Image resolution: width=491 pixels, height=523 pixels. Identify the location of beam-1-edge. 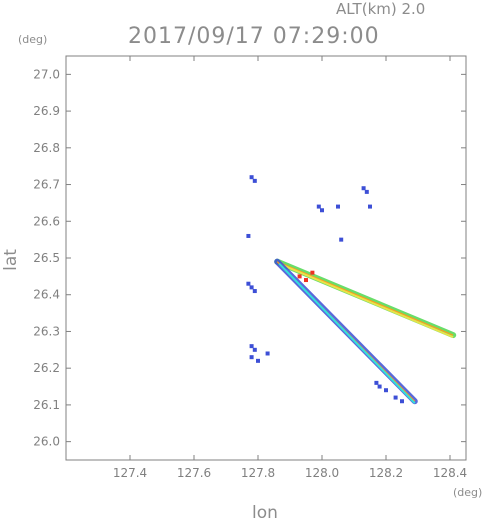
(365, 298).